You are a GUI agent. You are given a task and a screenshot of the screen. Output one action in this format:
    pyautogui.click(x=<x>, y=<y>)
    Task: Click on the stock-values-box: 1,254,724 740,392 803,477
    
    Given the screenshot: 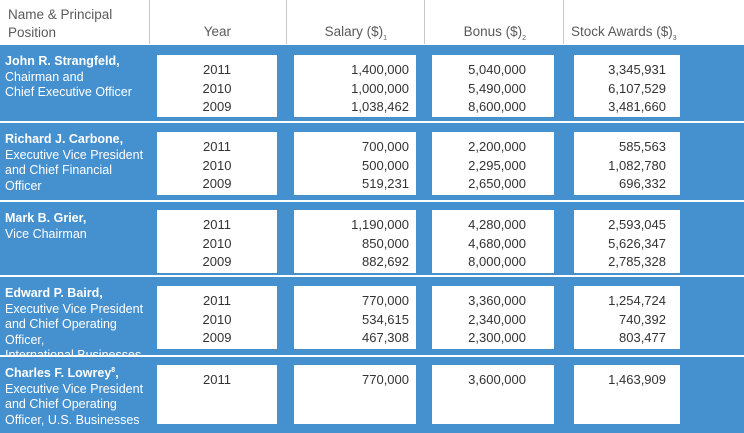 What is the action you would take?
    pyautogui.click(x=627, y=317)
    